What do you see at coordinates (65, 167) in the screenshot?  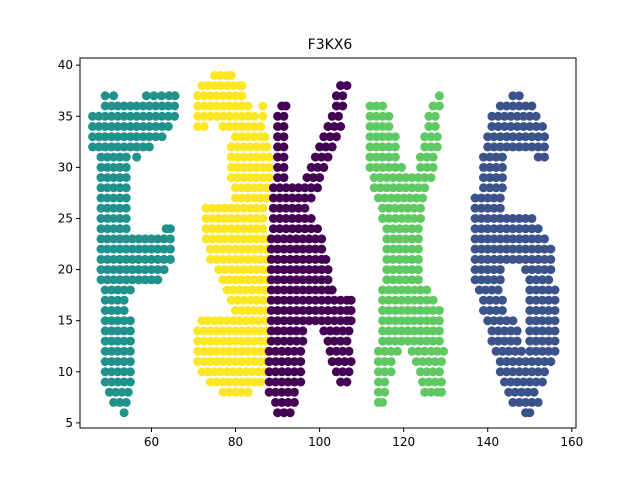 I see `y-tick-label: 30` at bounding box center [65, 167].